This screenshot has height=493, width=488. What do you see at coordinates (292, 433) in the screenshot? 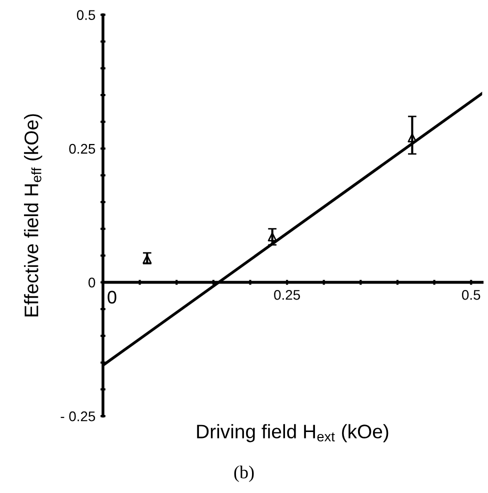
I see `x-axis-title: Driving field H$_{ext}$ (kOe)` at bounding box center [292, 433].